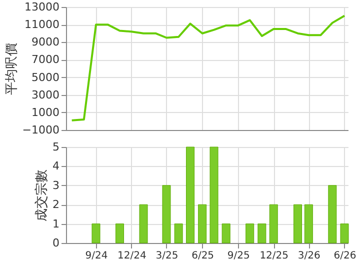  I want to click on y-tick-label: 13000, so click(42, 7).